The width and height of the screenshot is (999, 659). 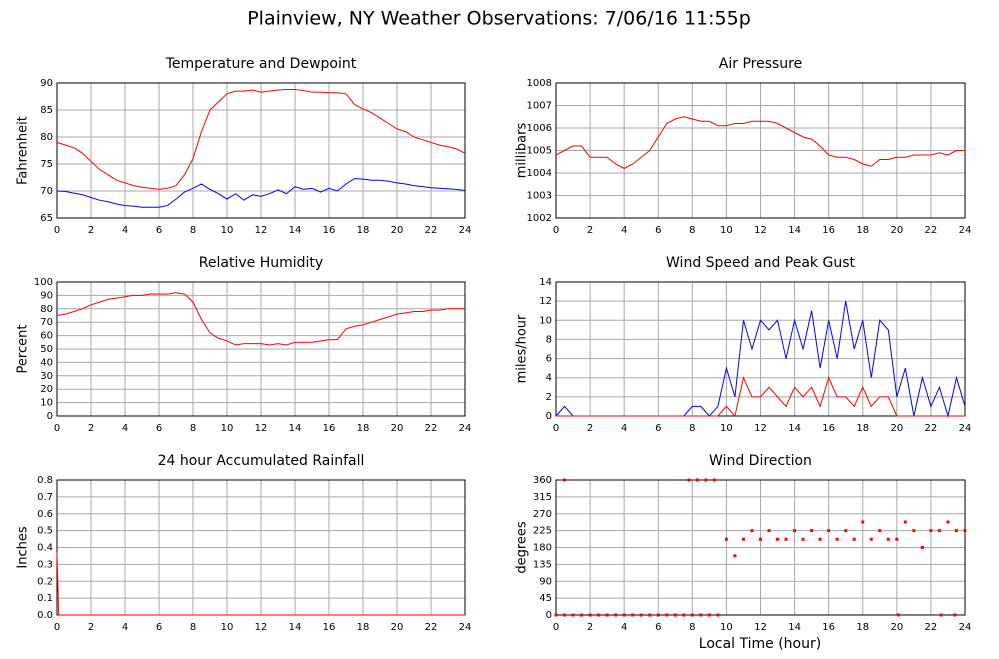 I want to click on x-tick-label: 0, so click(x=57, y=428).